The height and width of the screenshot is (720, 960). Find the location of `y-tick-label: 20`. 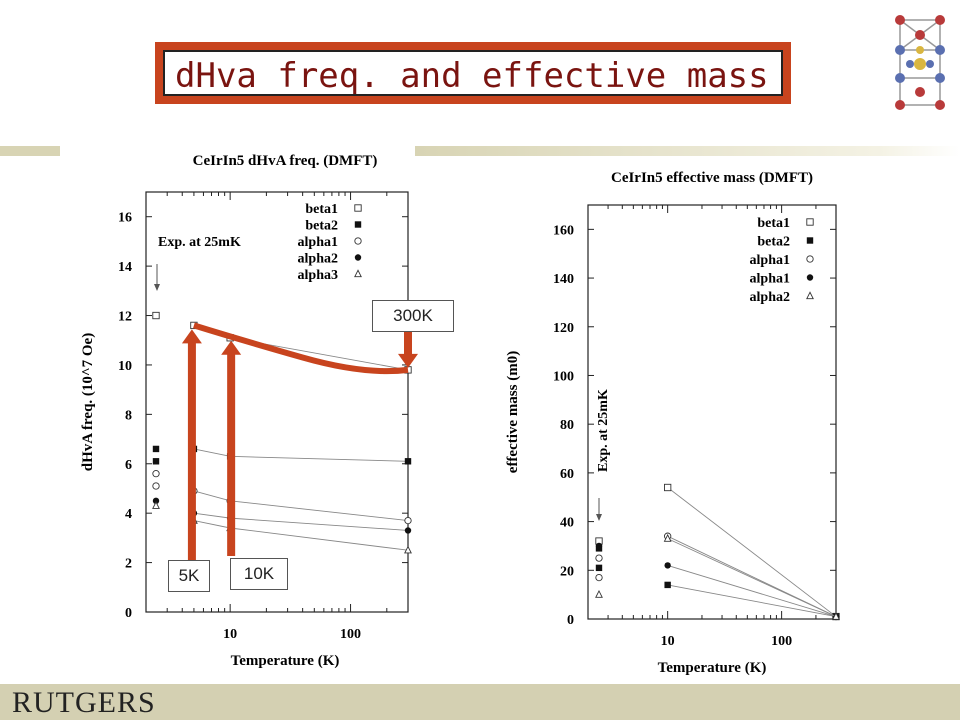

y-tick-label: 20 is located at coordinates (567, 571).